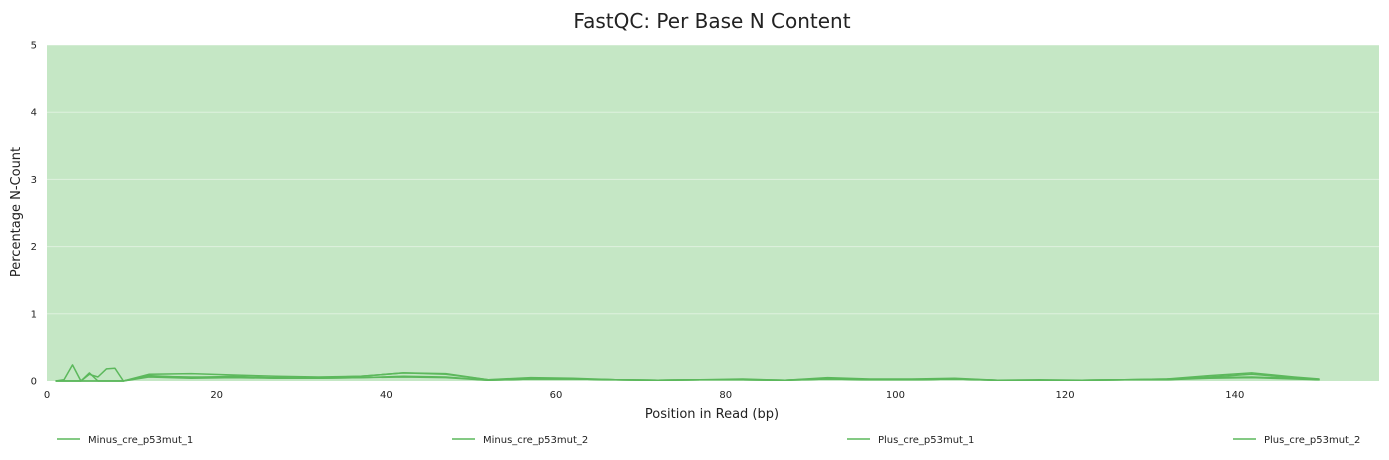 The height and width of the screenshot is (460, 1389). What do you see at coordinates (644, 395) in the screenshot?
I see `x-axis-ticks: 0 20 40 60 80 100 120 140` at bounding box center [644, 395].